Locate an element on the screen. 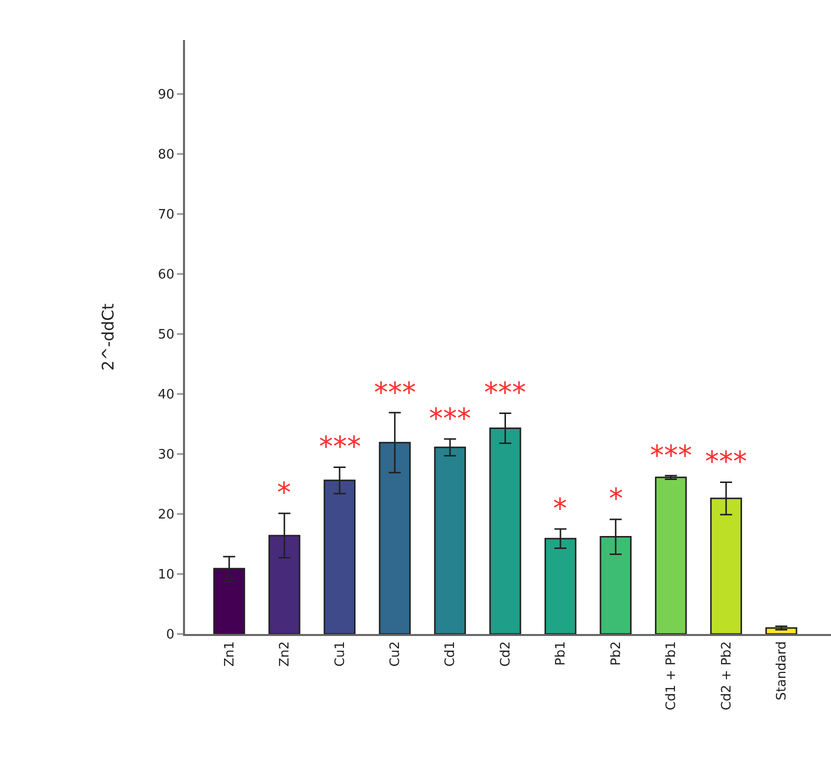 Image resolution: width=831 pixels, height=774 pixels. y-tick-label: 80 is located at coordinates (166, 155).